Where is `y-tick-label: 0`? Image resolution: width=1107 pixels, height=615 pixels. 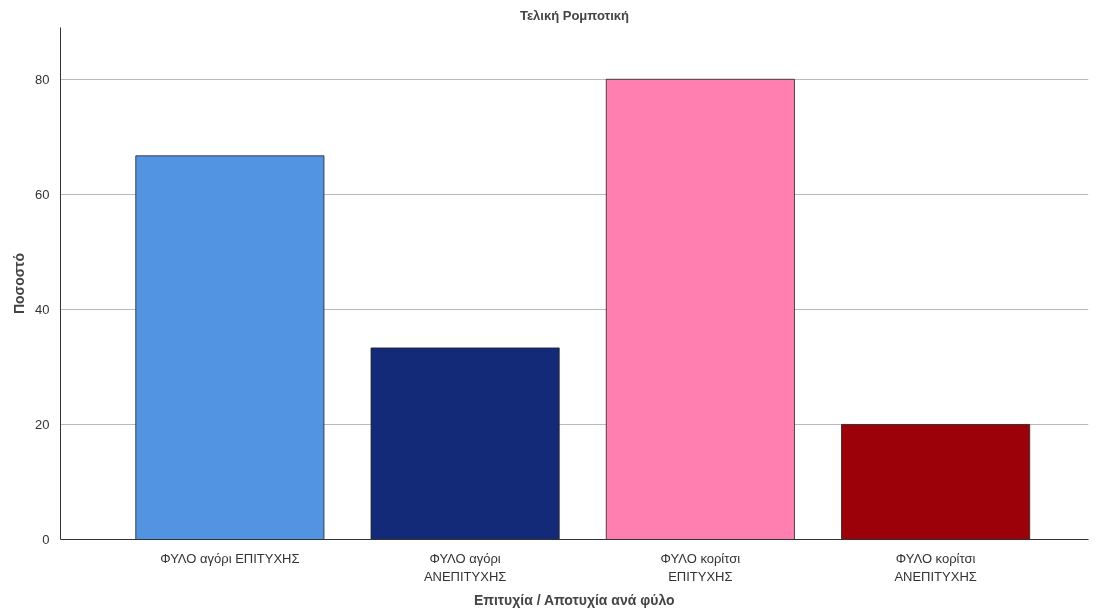 y-tick-label: 0 is located at coordinates (46, 539).